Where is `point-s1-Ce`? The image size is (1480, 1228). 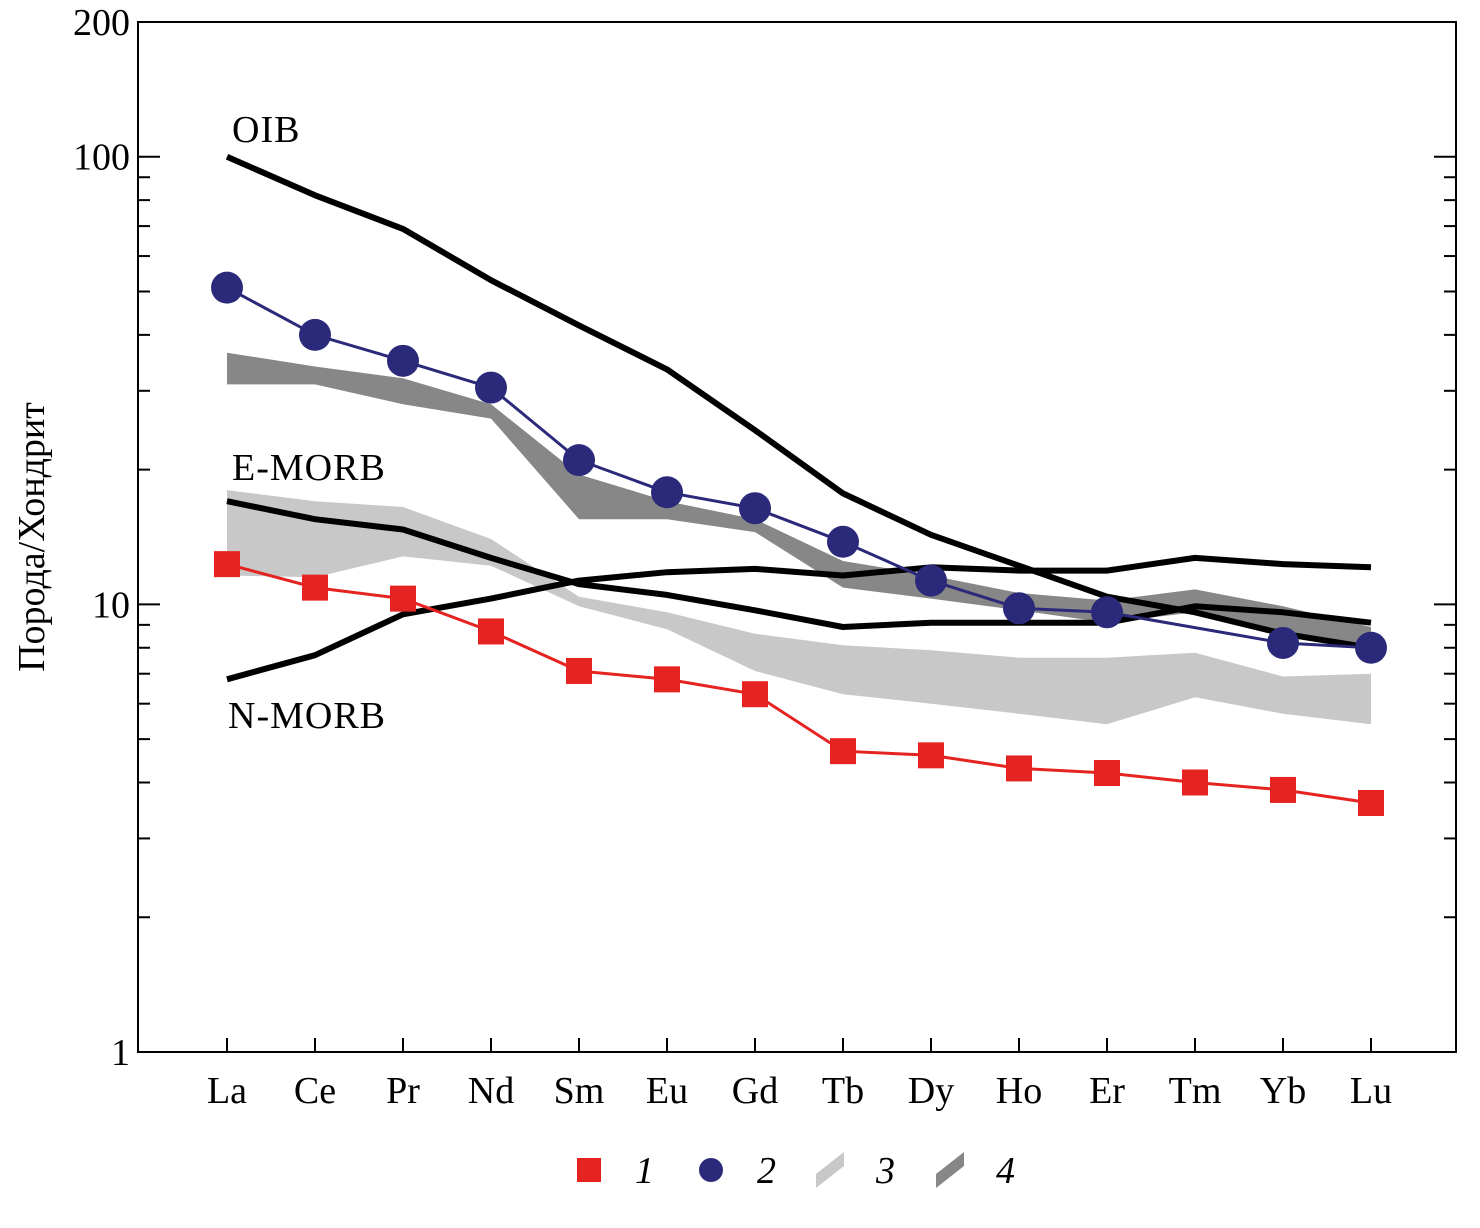
point-s1-Ce is located at coordinates (315, 587).